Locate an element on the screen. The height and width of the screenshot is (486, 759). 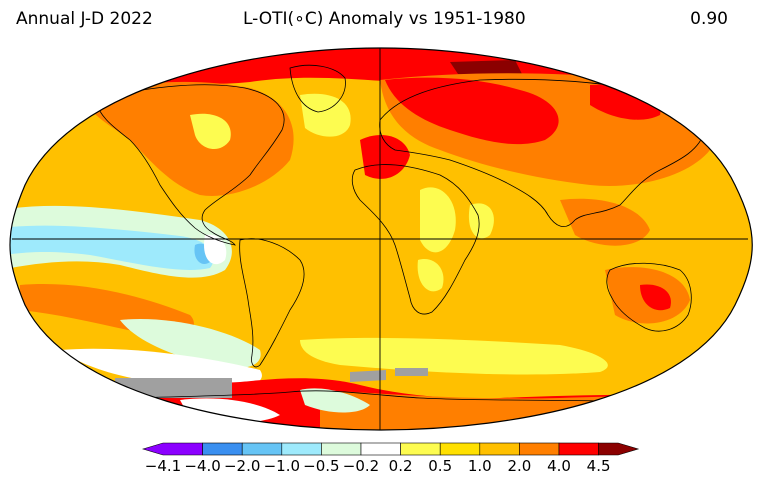
southeast-asia-warm-region is located at coordinates (605, 222).